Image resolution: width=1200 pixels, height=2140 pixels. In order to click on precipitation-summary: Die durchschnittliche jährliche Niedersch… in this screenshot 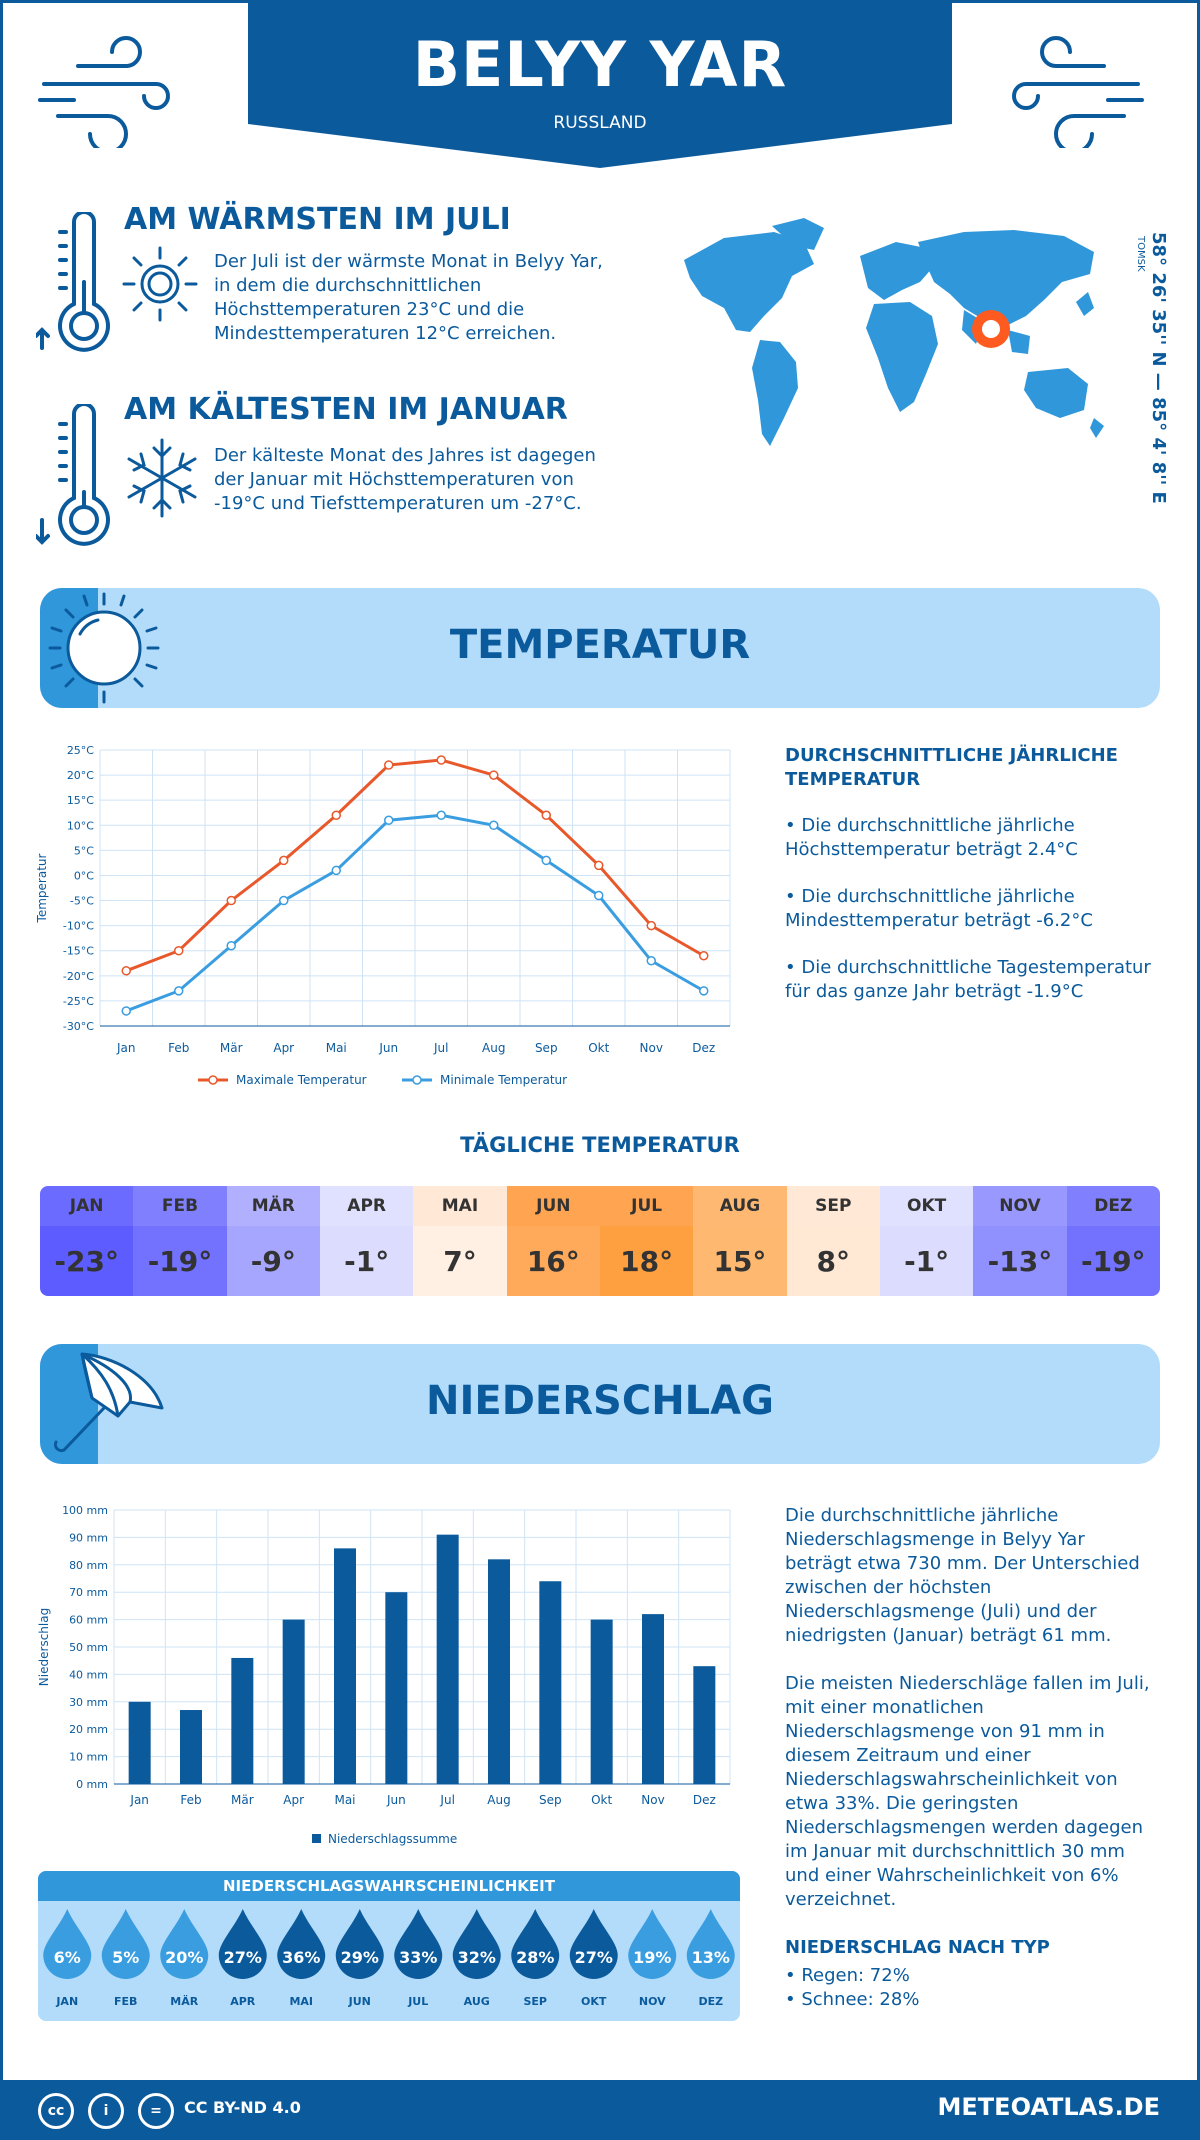, I will do `click(980, 1758)`.